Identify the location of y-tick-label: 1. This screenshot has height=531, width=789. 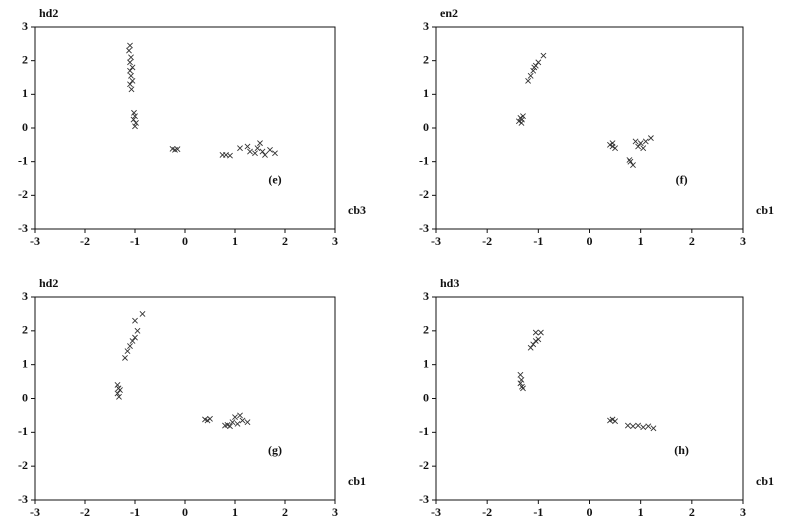
(426, 93).